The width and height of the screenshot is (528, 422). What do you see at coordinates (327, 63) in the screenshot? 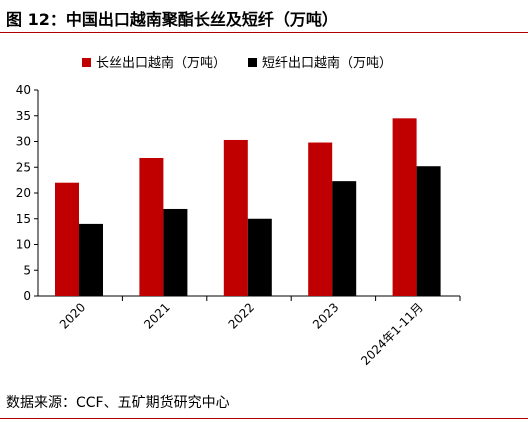
I see `legend-label: 短纤出口越南（万吨）` at bounding box center [327, 63].